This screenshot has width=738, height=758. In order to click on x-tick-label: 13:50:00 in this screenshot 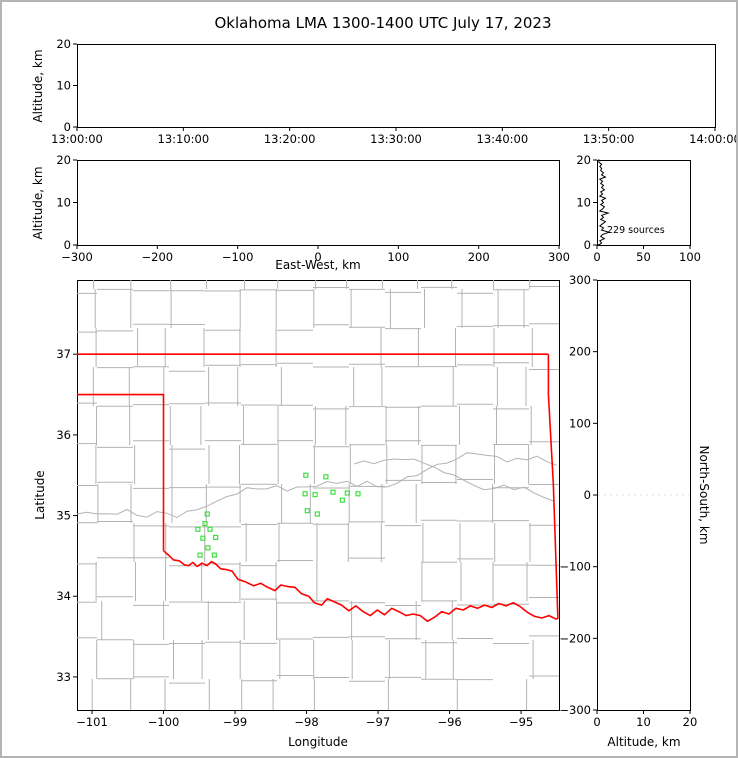, I will do `click(609, 139)`.